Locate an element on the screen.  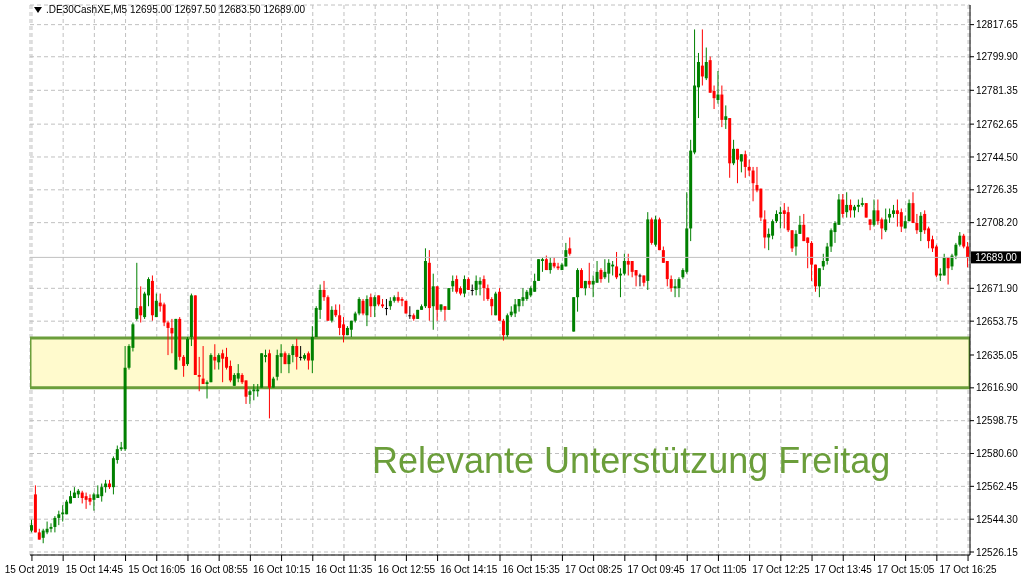
x-tick-label: 16 Oct 10:15 is located at coordinates (281, 569).